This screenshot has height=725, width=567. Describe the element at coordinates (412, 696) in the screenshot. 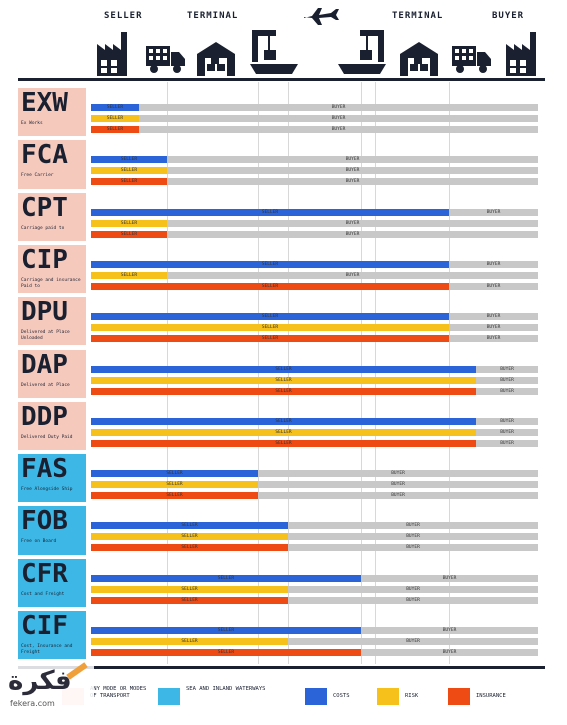

I see `legend-risk-label: RISK` at that location.